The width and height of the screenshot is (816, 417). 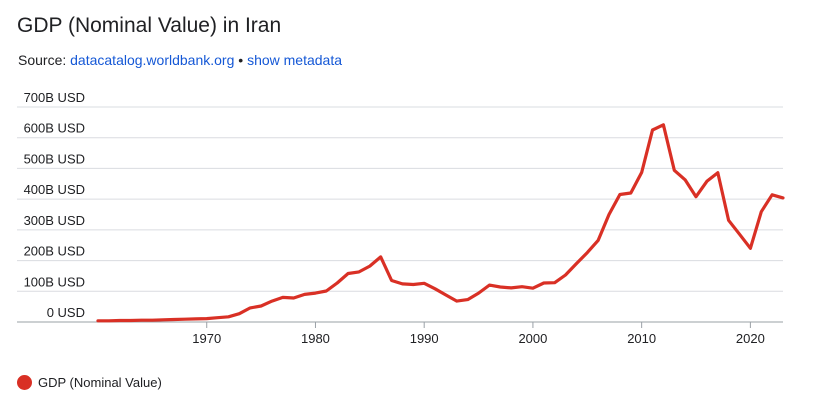 What do you see at coordinates (750, 338) in the screenshot?
I see `x-tick-label: 2020` at bounding box center [750, 338].